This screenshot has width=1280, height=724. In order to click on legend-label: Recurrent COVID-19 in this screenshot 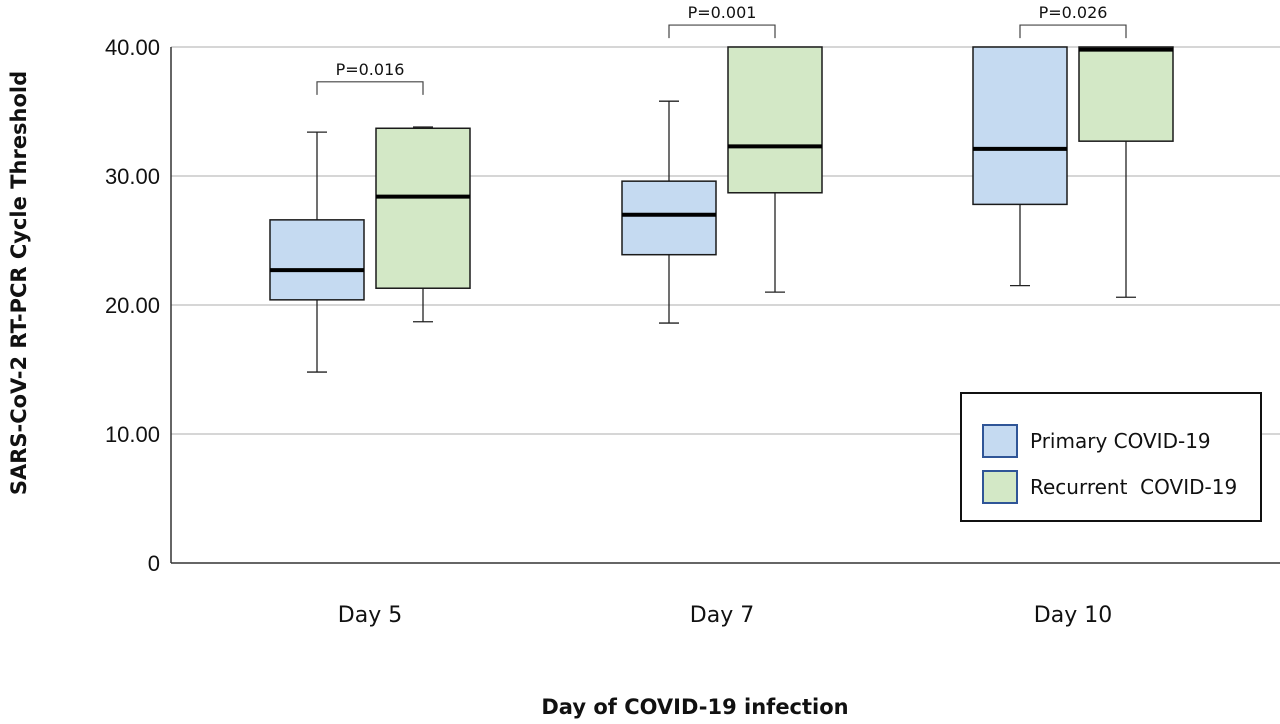, I will do `click(1133, 487)`.